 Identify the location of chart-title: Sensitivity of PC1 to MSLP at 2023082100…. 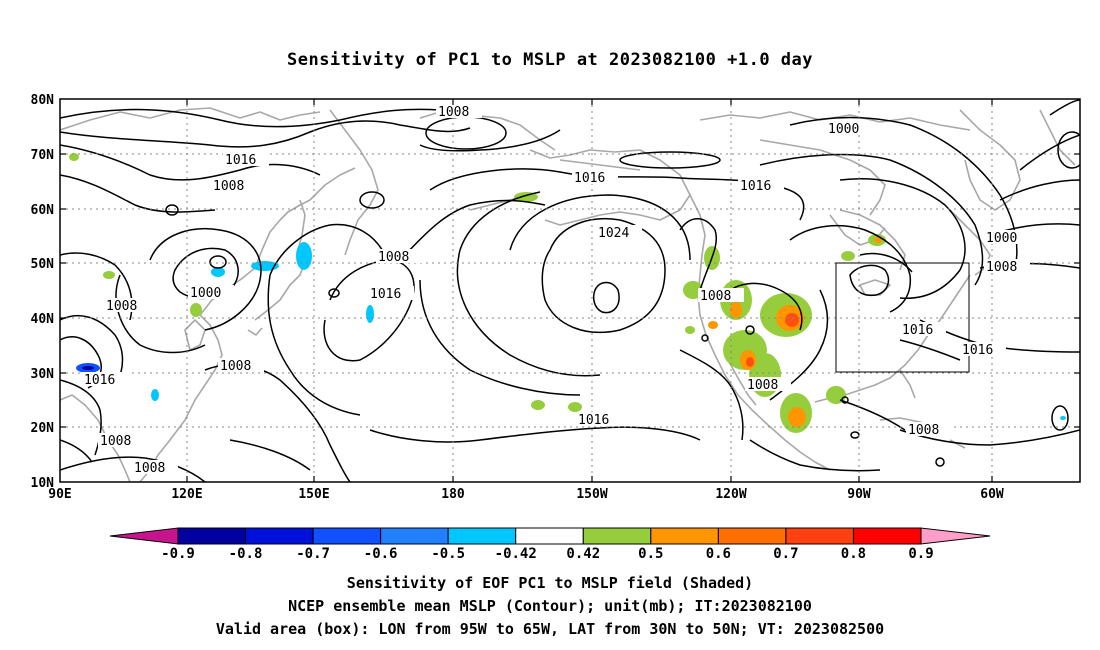
(549, 60).